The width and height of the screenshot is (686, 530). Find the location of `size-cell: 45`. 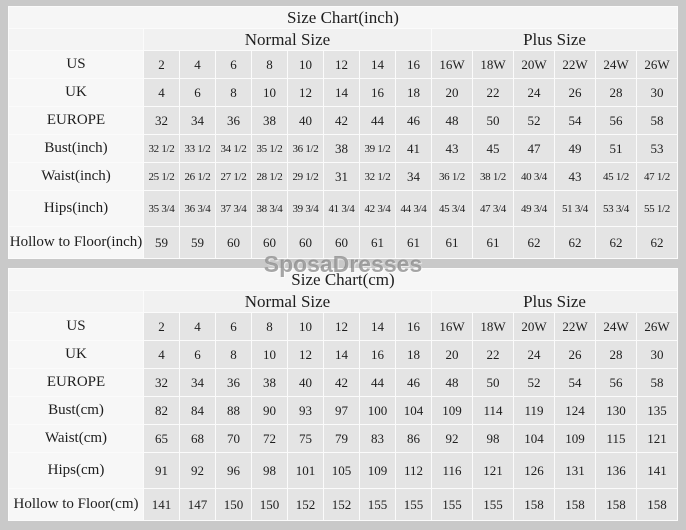

size-cell: 45 is located at coordinates (493, 148).